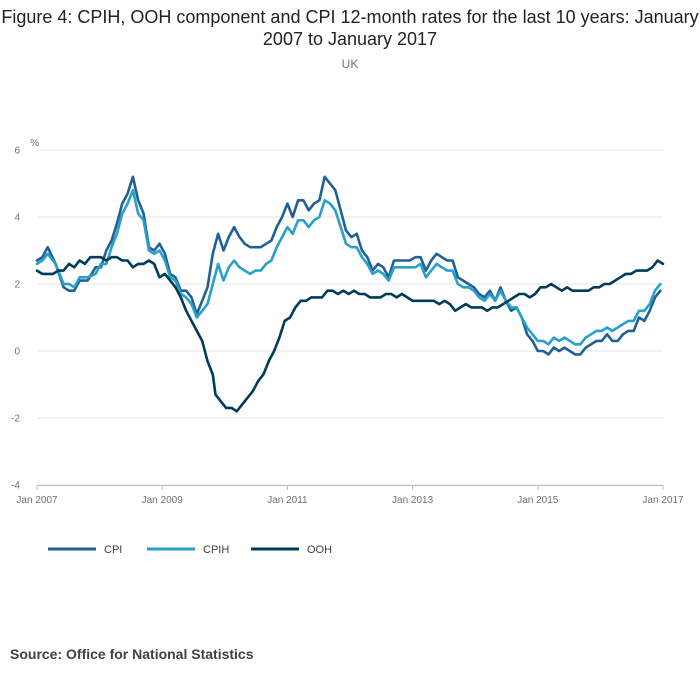  What do you see at coordinates (663, 500) in the screenshot?
I see `x-tick-label: Jan 2017` at bounding box center [663, 500].